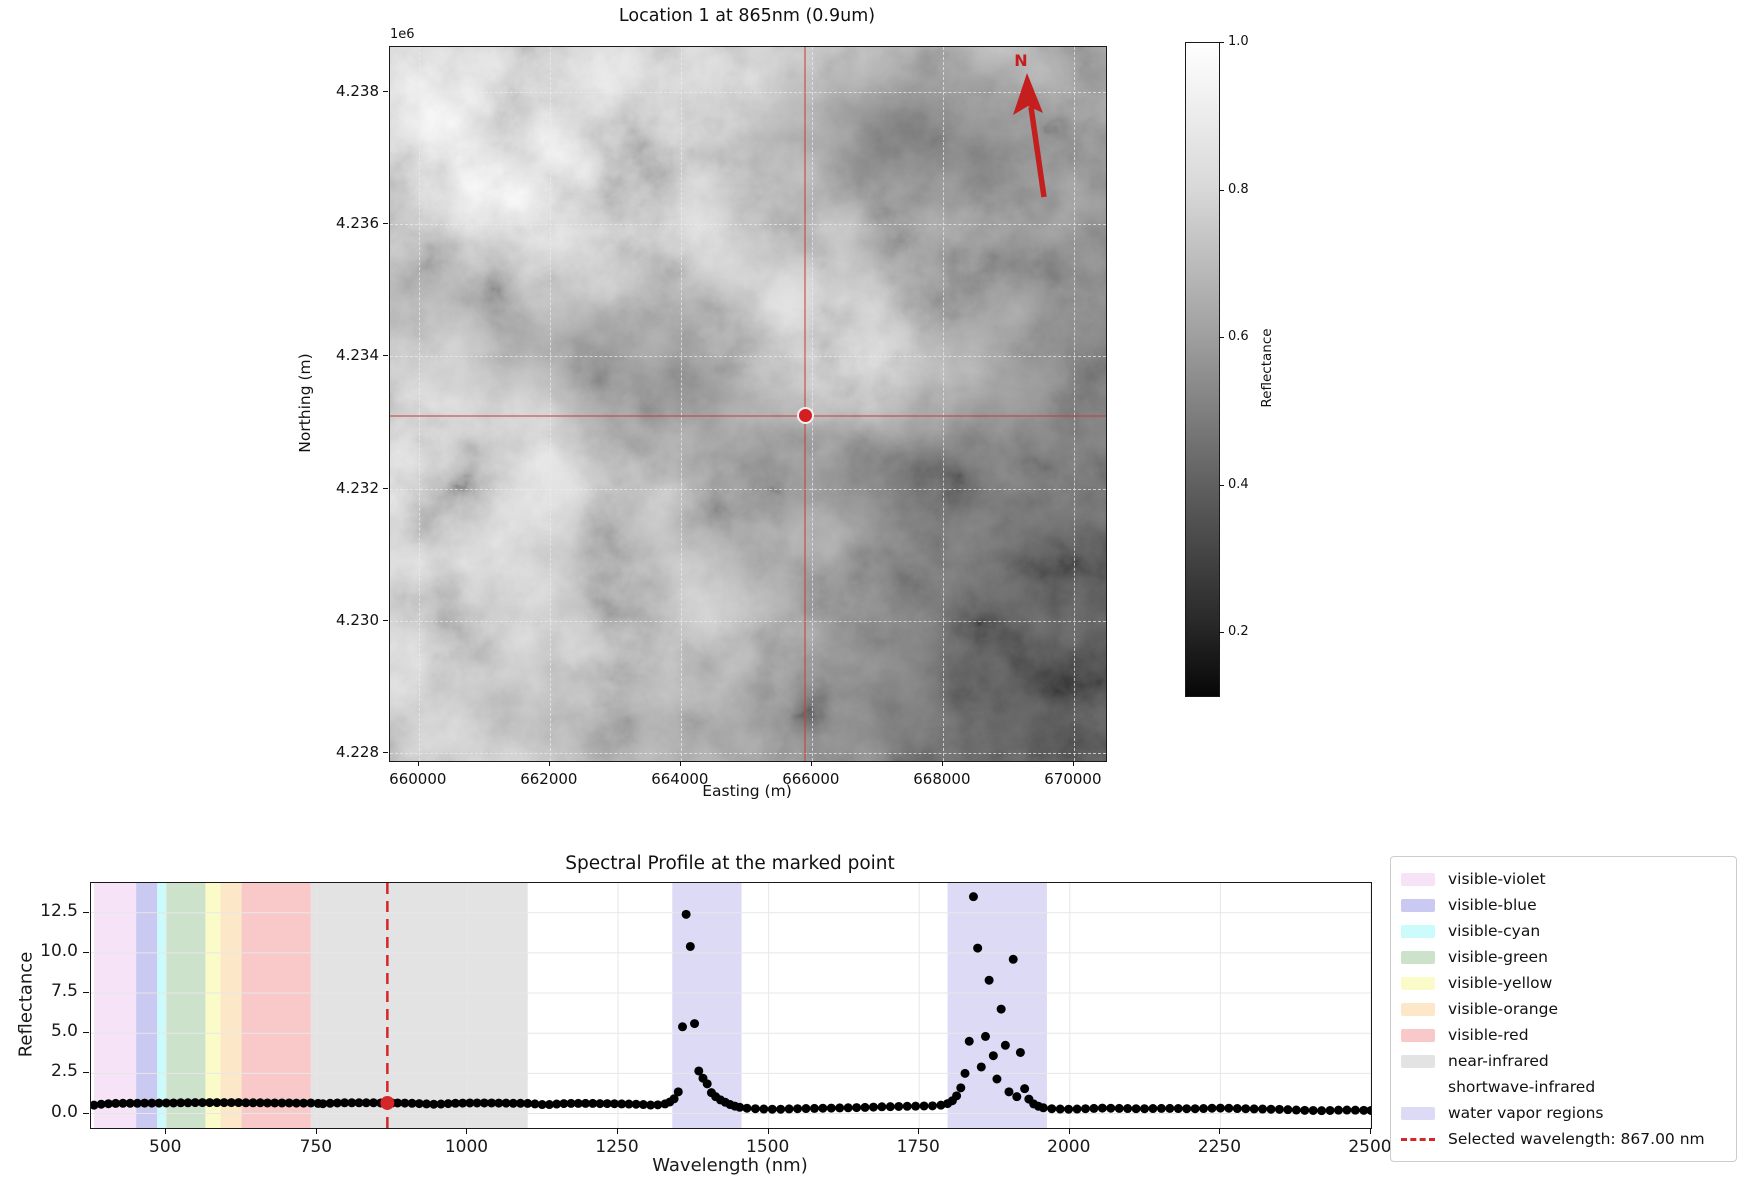  Describe the element at coordinates (1563, 1009) in the screenshot. I see `legend-item: visible-orange` at that location.